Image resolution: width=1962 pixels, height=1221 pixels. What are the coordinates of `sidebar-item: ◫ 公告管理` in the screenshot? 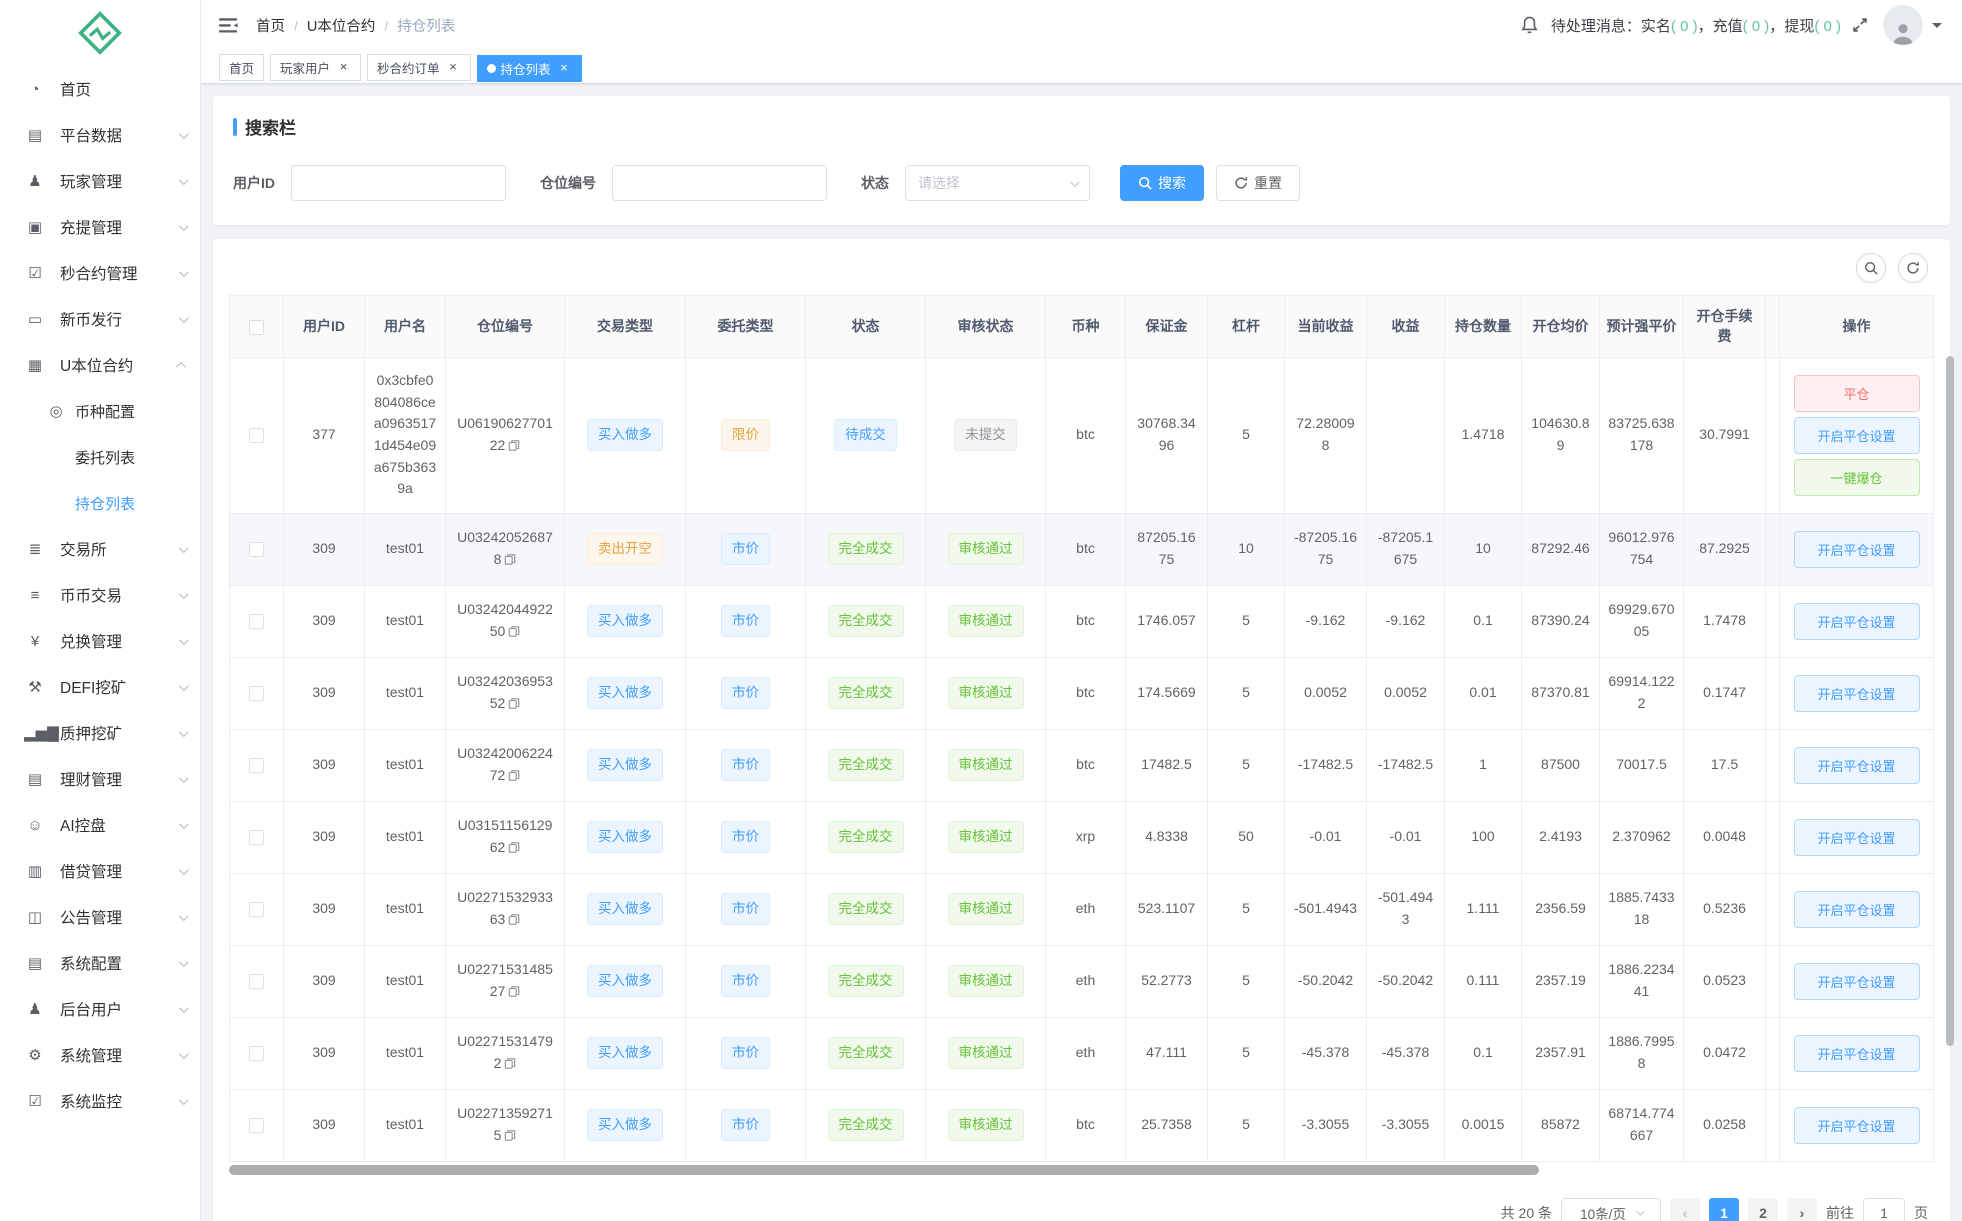 It's located at (100, 917).